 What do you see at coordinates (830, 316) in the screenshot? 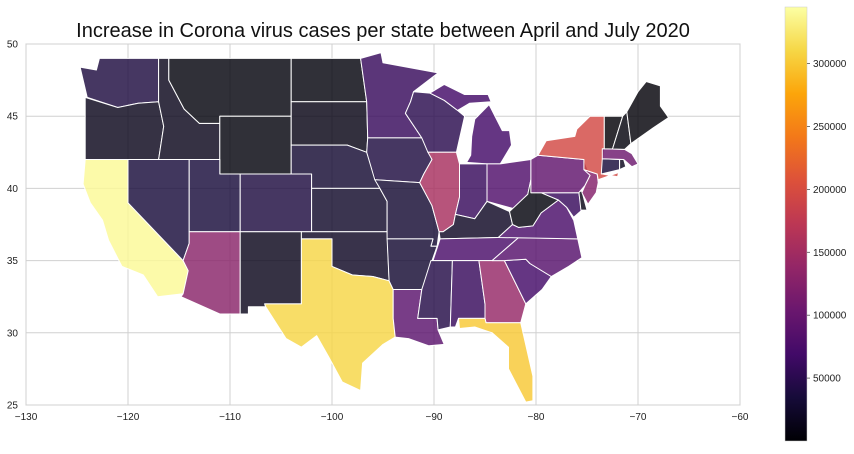
I see `colorbar-tick-label: 100000` at bounding box center [830, 316].